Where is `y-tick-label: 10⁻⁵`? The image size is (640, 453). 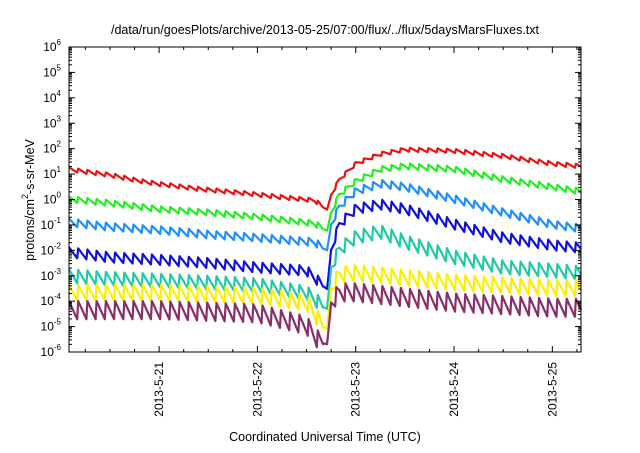 y-tick-label: 10⁻⁵ is located at coordinates (51, 326).